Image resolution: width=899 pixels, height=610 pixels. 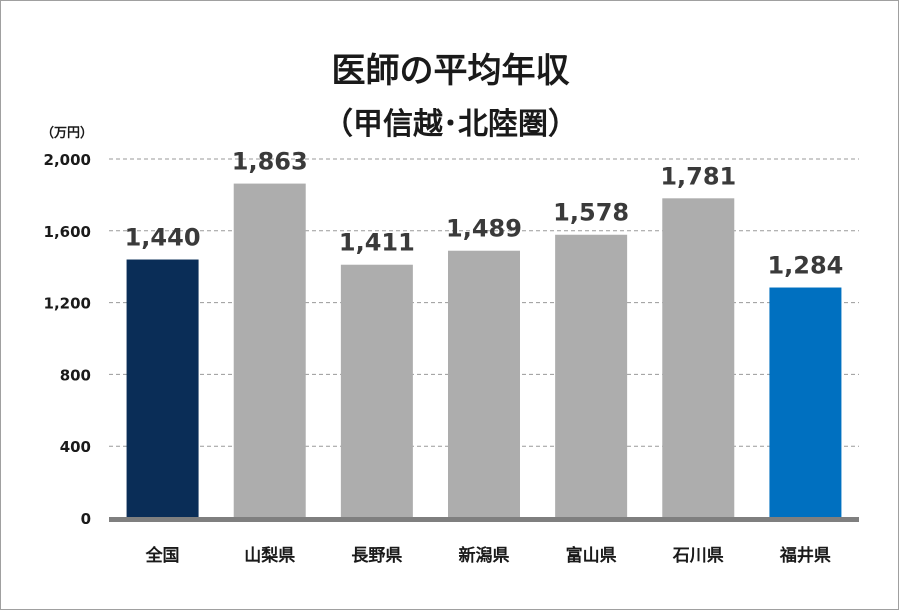 What do you see at coordinates (591, 213) in the screenshot?
I see `data-label: 1,578` at bounding box center [591, 213].